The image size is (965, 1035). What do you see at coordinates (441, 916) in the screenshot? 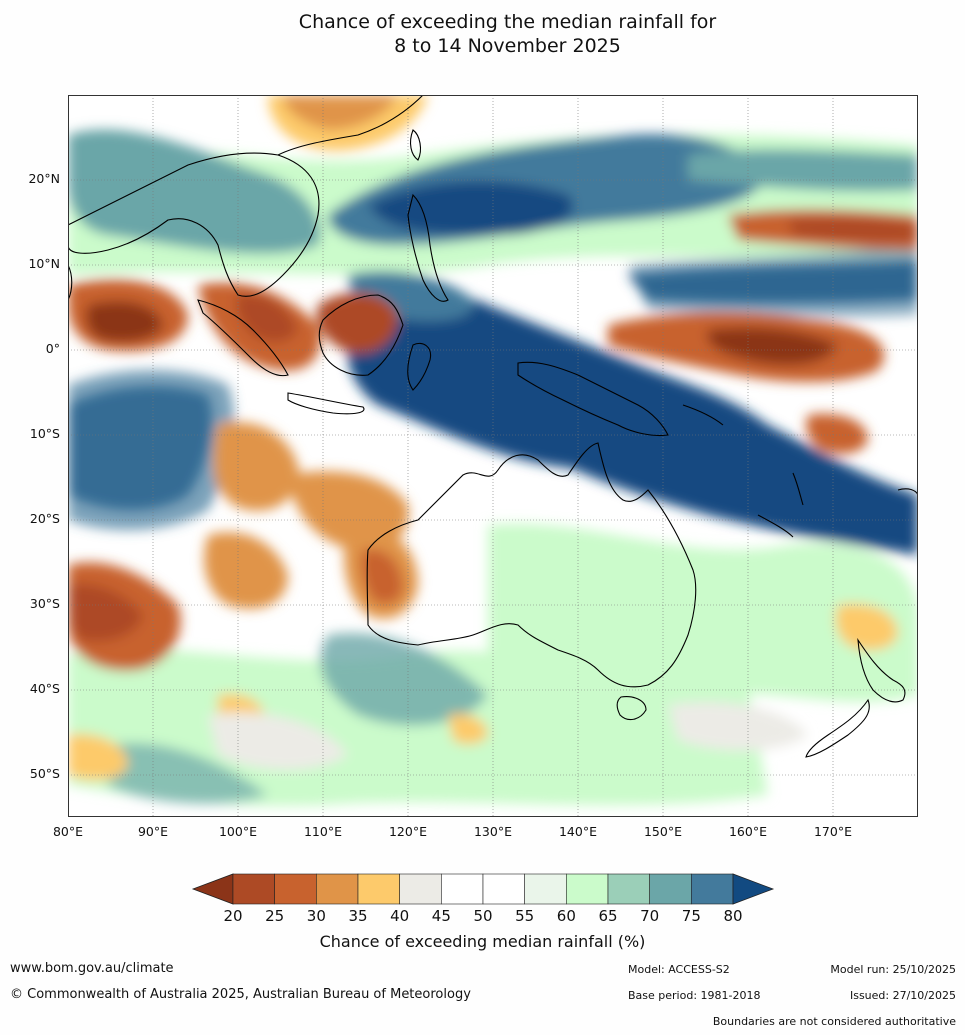
I see `colorbar-tick-label: 45` at bounding box center [441, 916].